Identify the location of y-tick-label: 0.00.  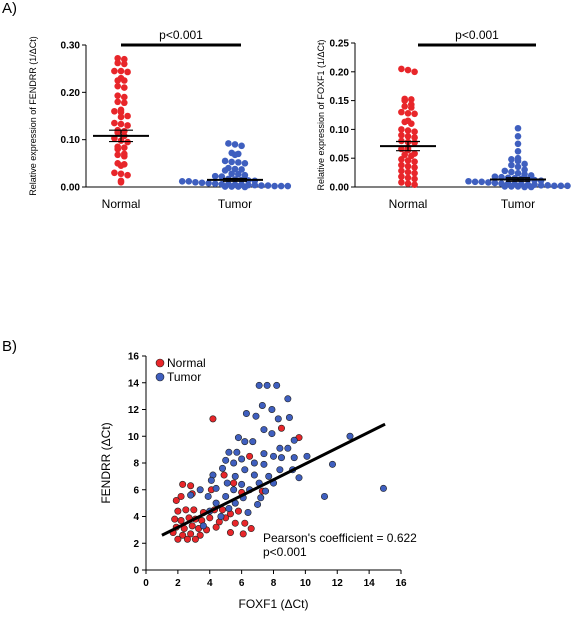
(340, 188).